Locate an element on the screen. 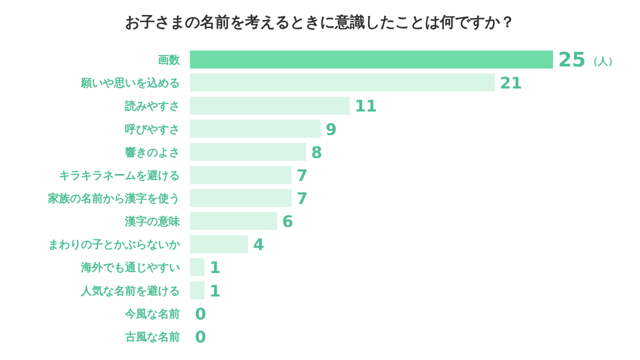 This screenshot has height=360, width=640. chart-title: お子さまの名前を考えるときに意識したことは何ですか？ is located at coordinates (320, 22).